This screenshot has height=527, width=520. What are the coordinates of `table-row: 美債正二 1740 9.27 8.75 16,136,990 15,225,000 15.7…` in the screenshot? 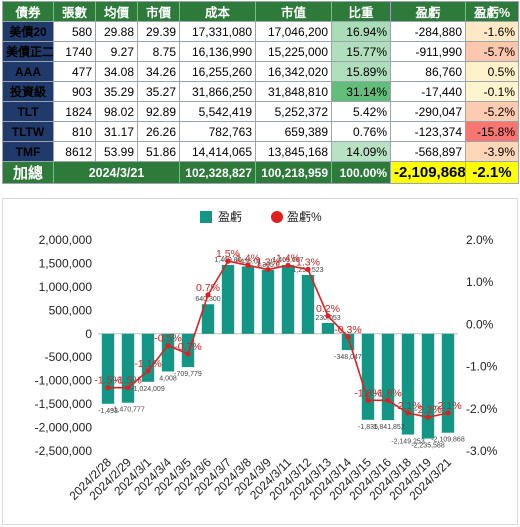 It's located at (260, 51).